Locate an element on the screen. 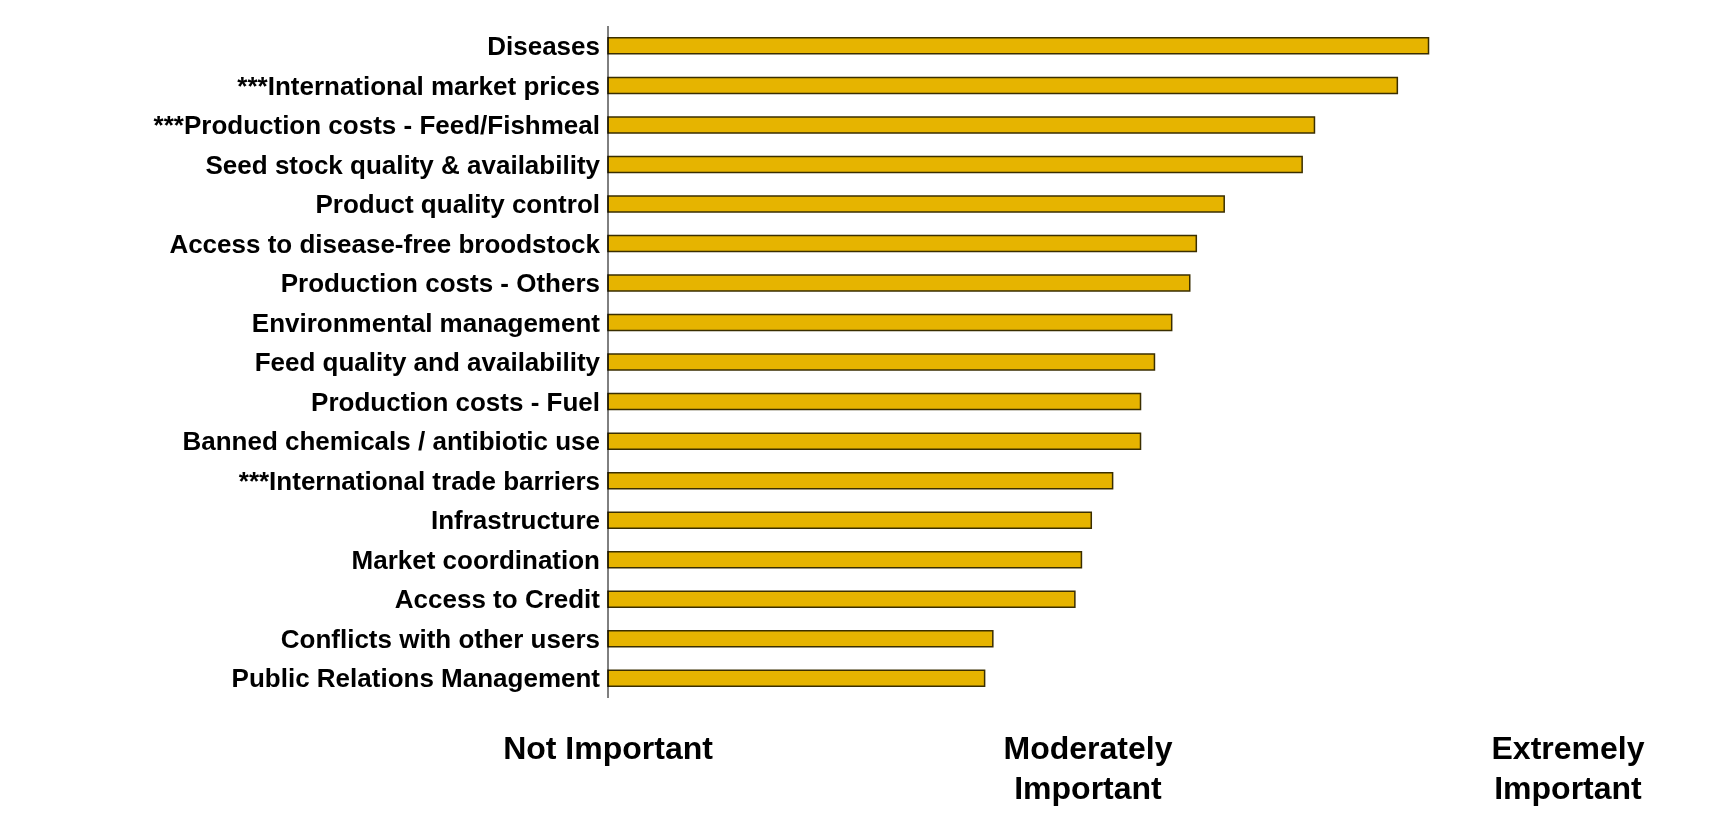 Image resolution: width=1715 pixels, height=834 pixels. y-tick-label: ***International market prices is located at coordinates (418, 85).